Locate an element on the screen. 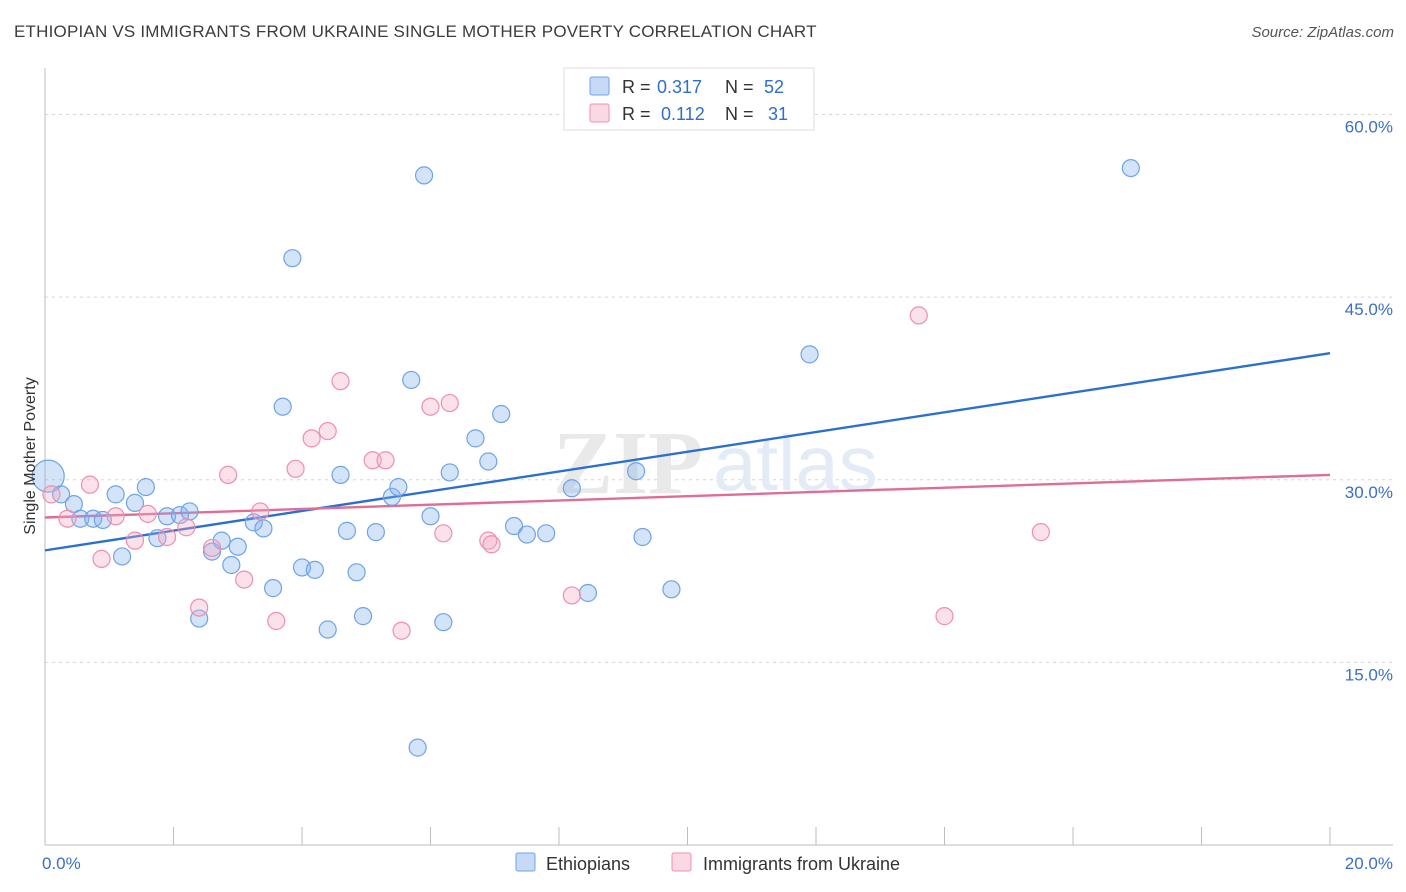  legend-n-value-1: 52 is located at coordinates (774, 87).